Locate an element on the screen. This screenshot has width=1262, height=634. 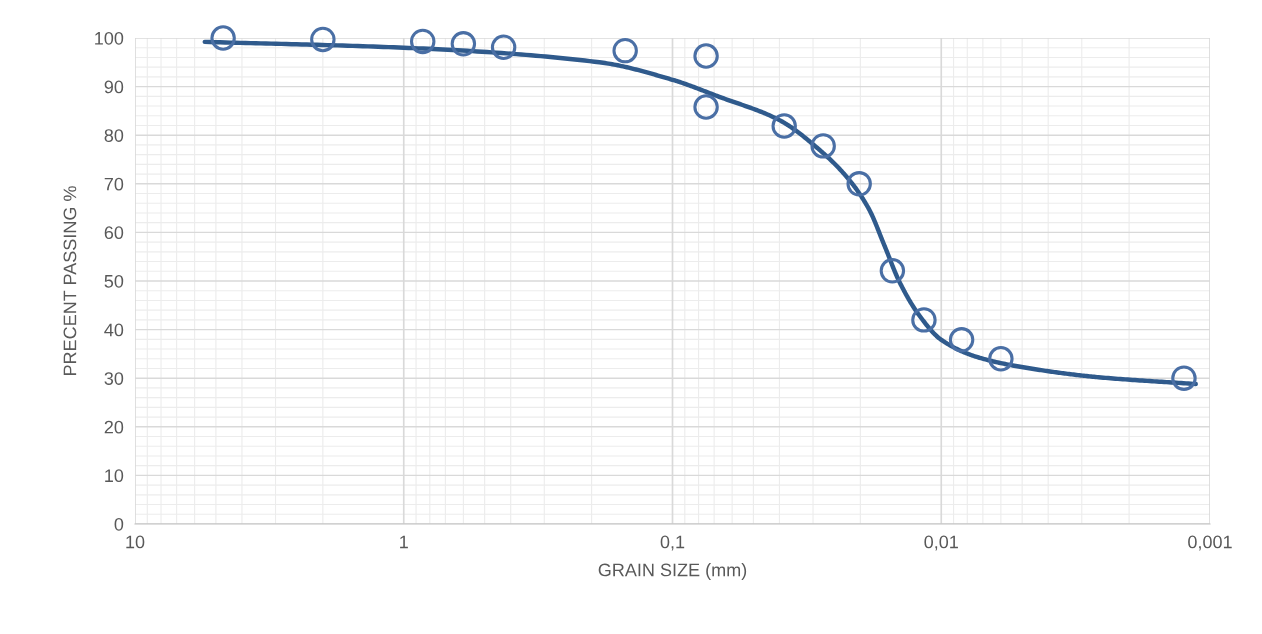
x-tick-label: 0,001 is located at coordinates (1210, 543).